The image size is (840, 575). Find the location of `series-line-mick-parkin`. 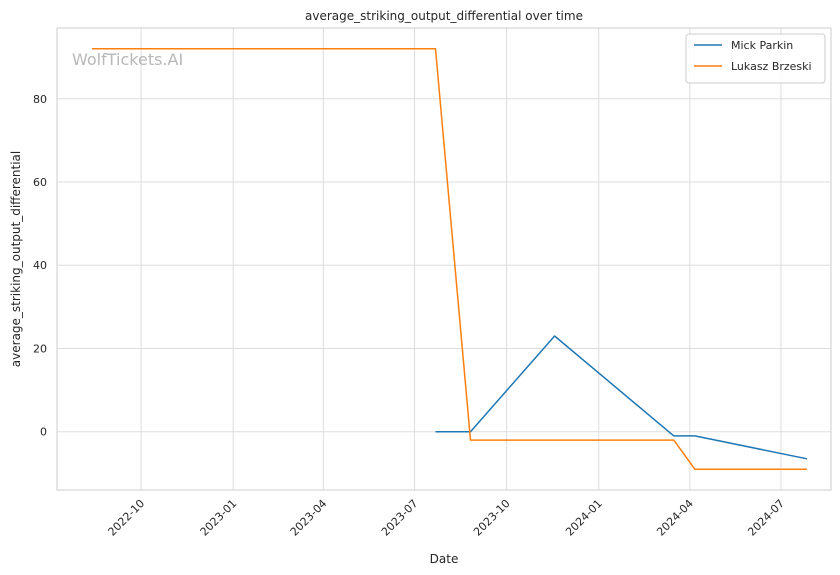

series-line-mick-parkin is located at coordinates (621, 397).